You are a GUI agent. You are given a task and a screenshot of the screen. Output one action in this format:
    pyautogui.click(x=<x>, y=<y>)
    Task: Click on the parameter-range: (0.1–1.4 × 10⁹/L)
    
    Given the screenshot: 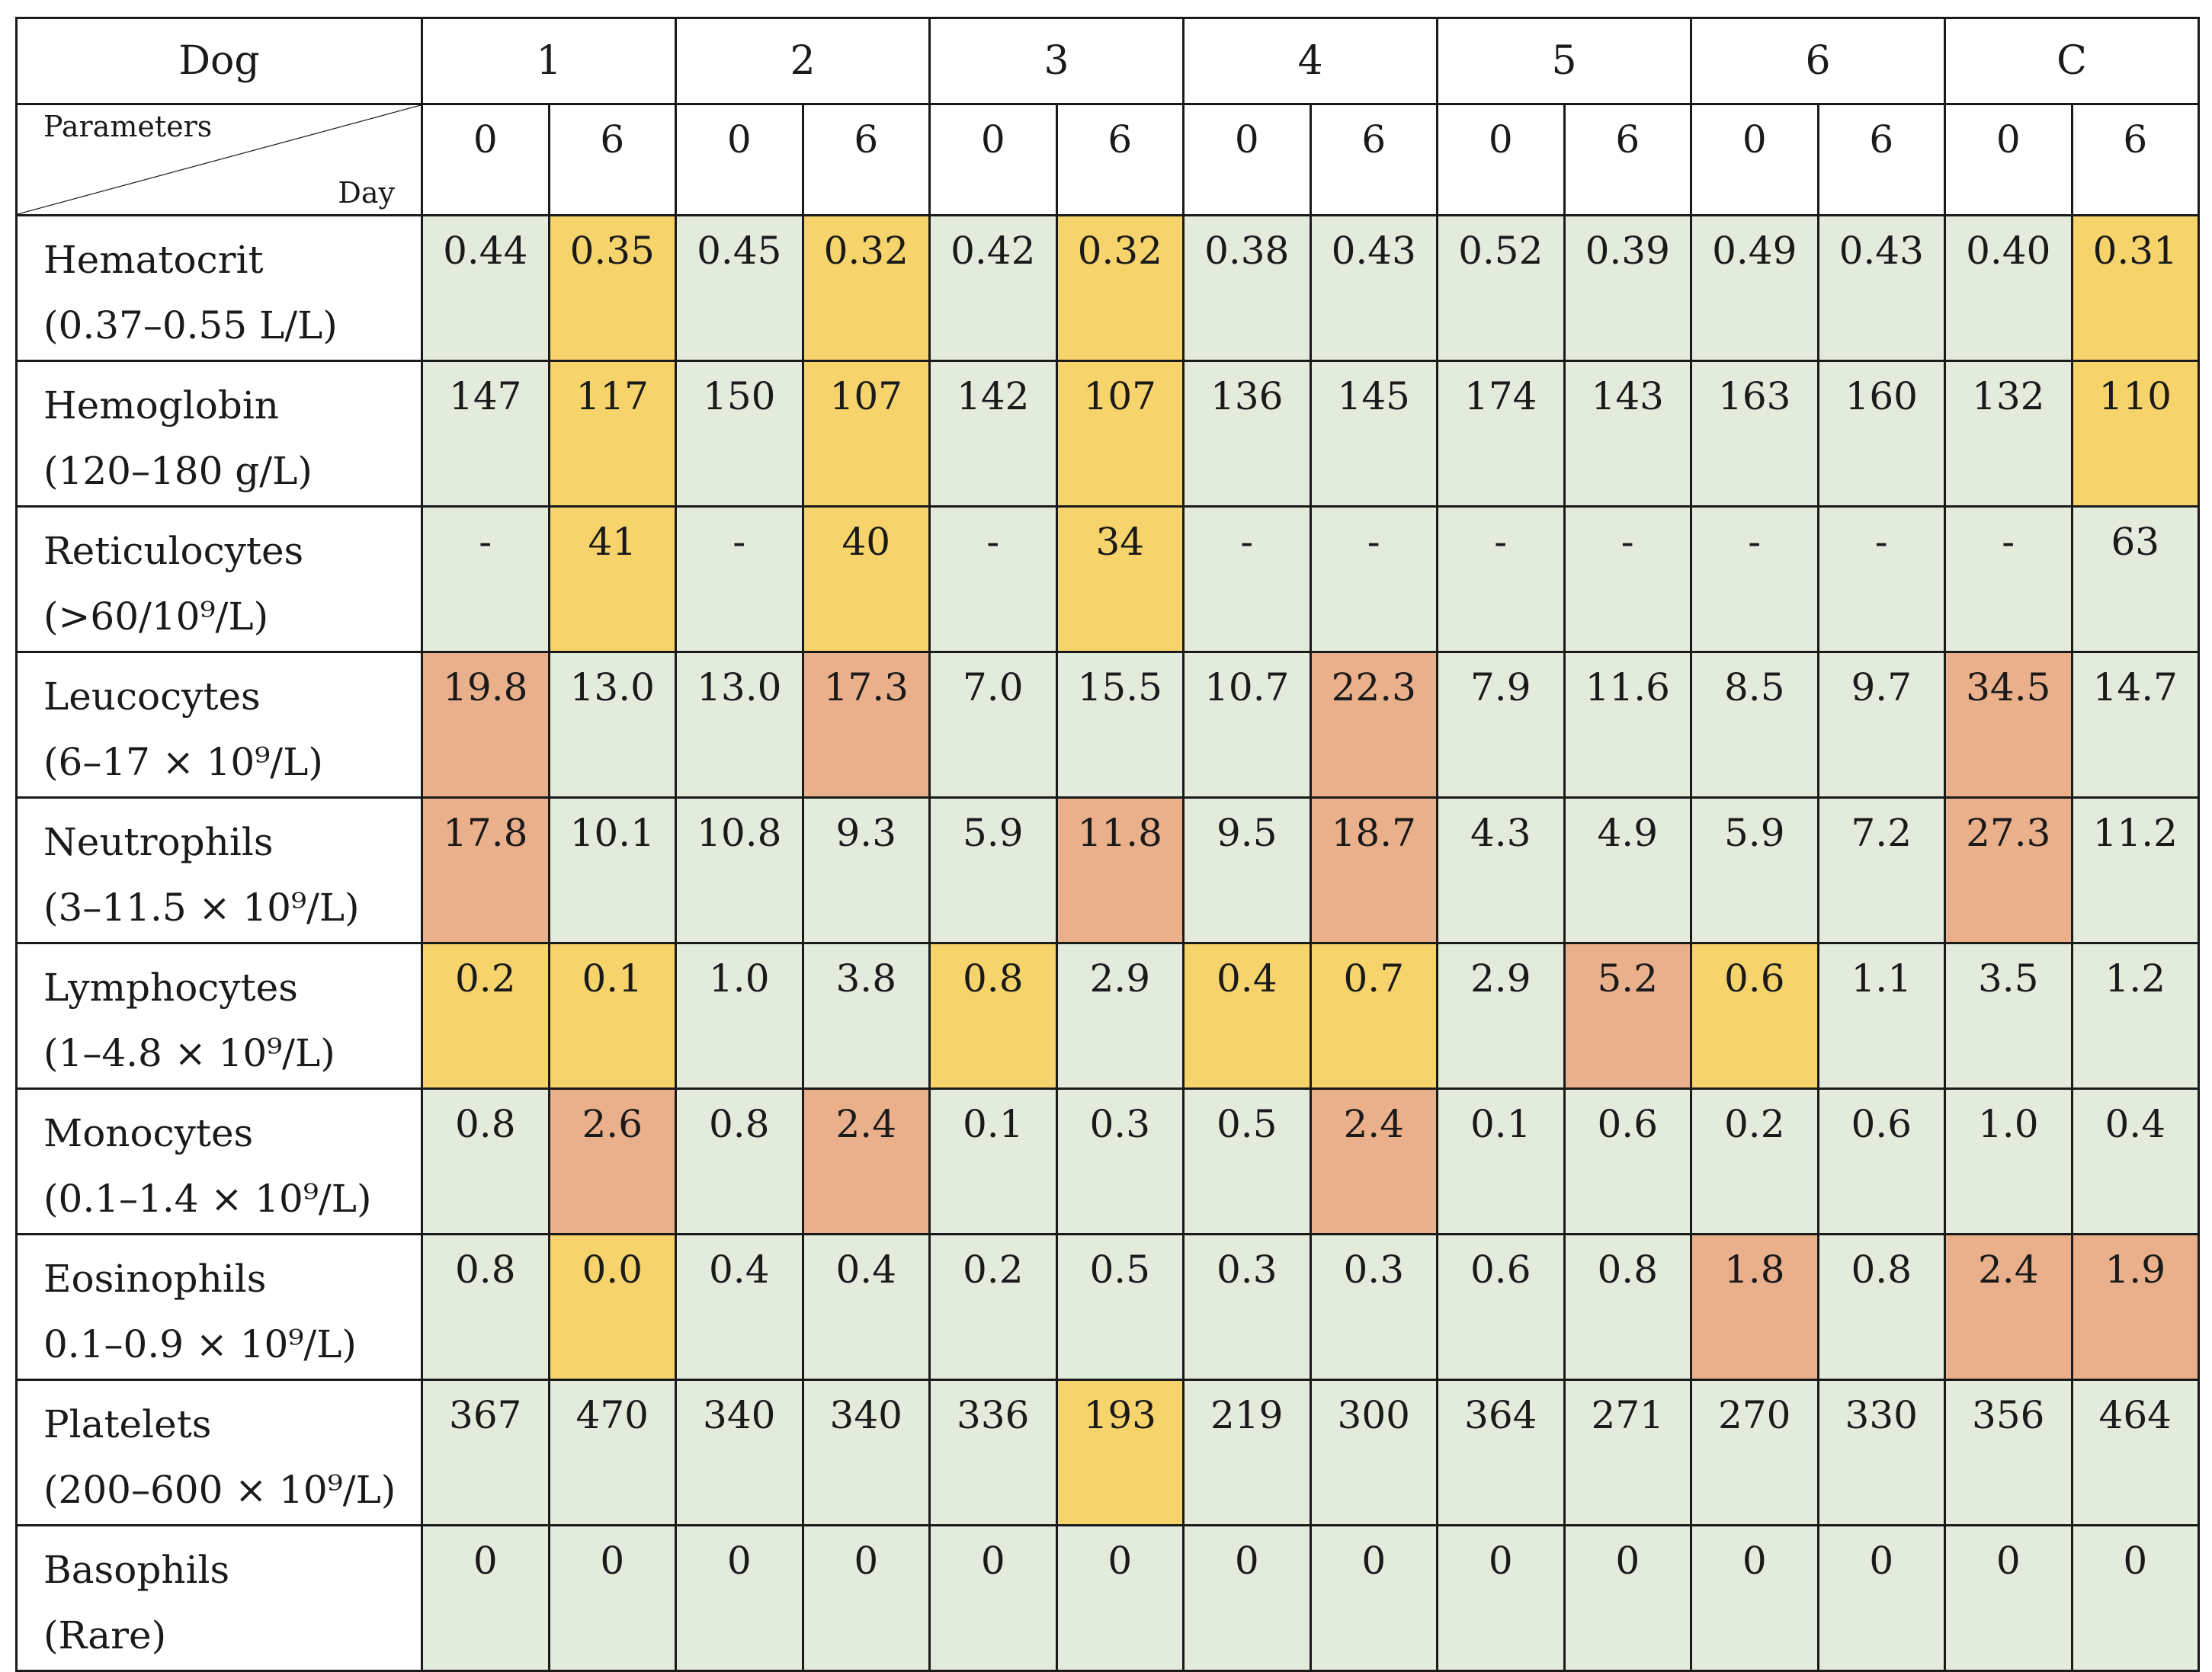 What is the action you would take?
    pyautogui.click(x=207, y=1199)
    